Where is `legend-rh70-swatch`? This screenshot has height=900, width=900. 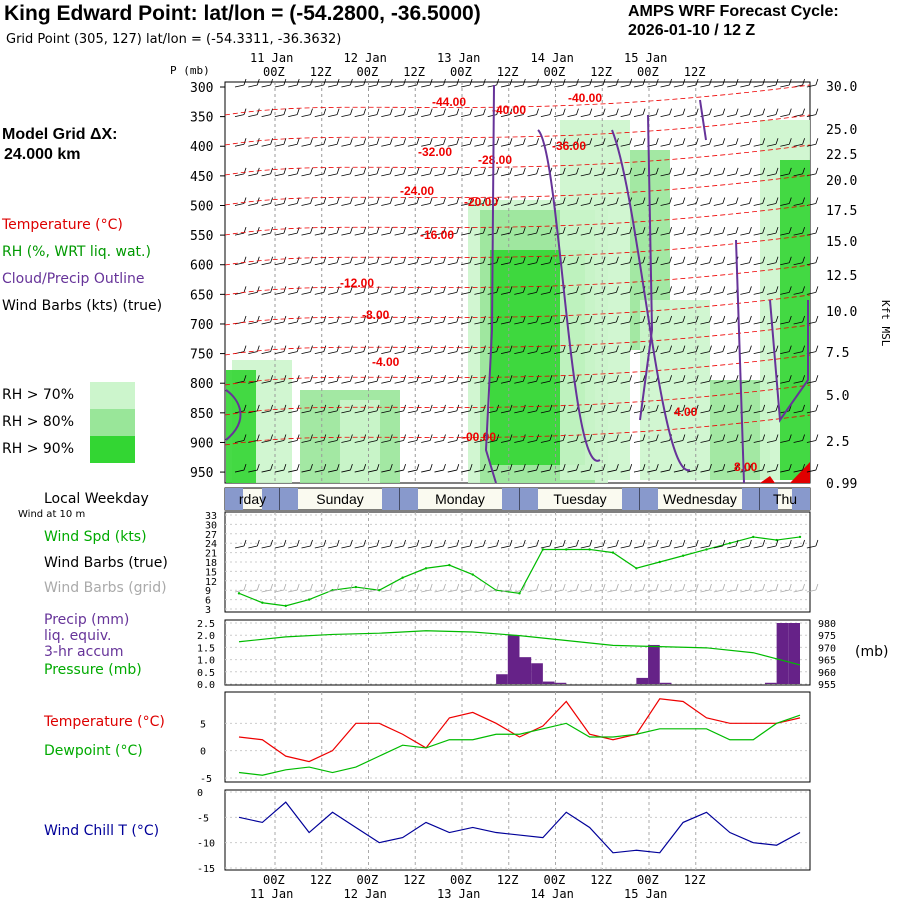
legend-rh70-swatch is located at coordinates (112, 395).